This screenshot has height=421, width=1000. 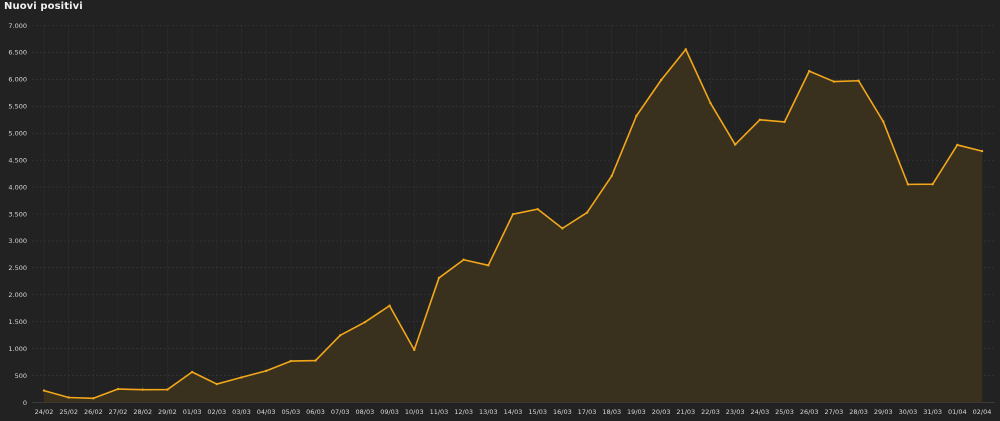 I want to click on y-tick-label: 5.000, so click(x=17, y=134).